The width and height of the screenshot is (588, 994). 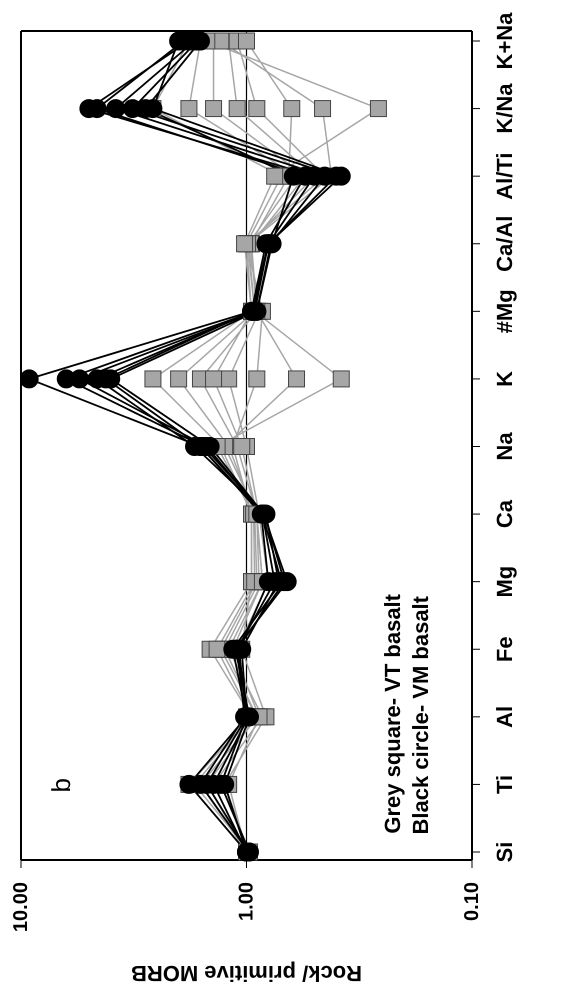 What do you see at coordinates (504, 176) in the screenshot?
I see `y-tick-label: Al/Ti` at bounding box center [504, 176].